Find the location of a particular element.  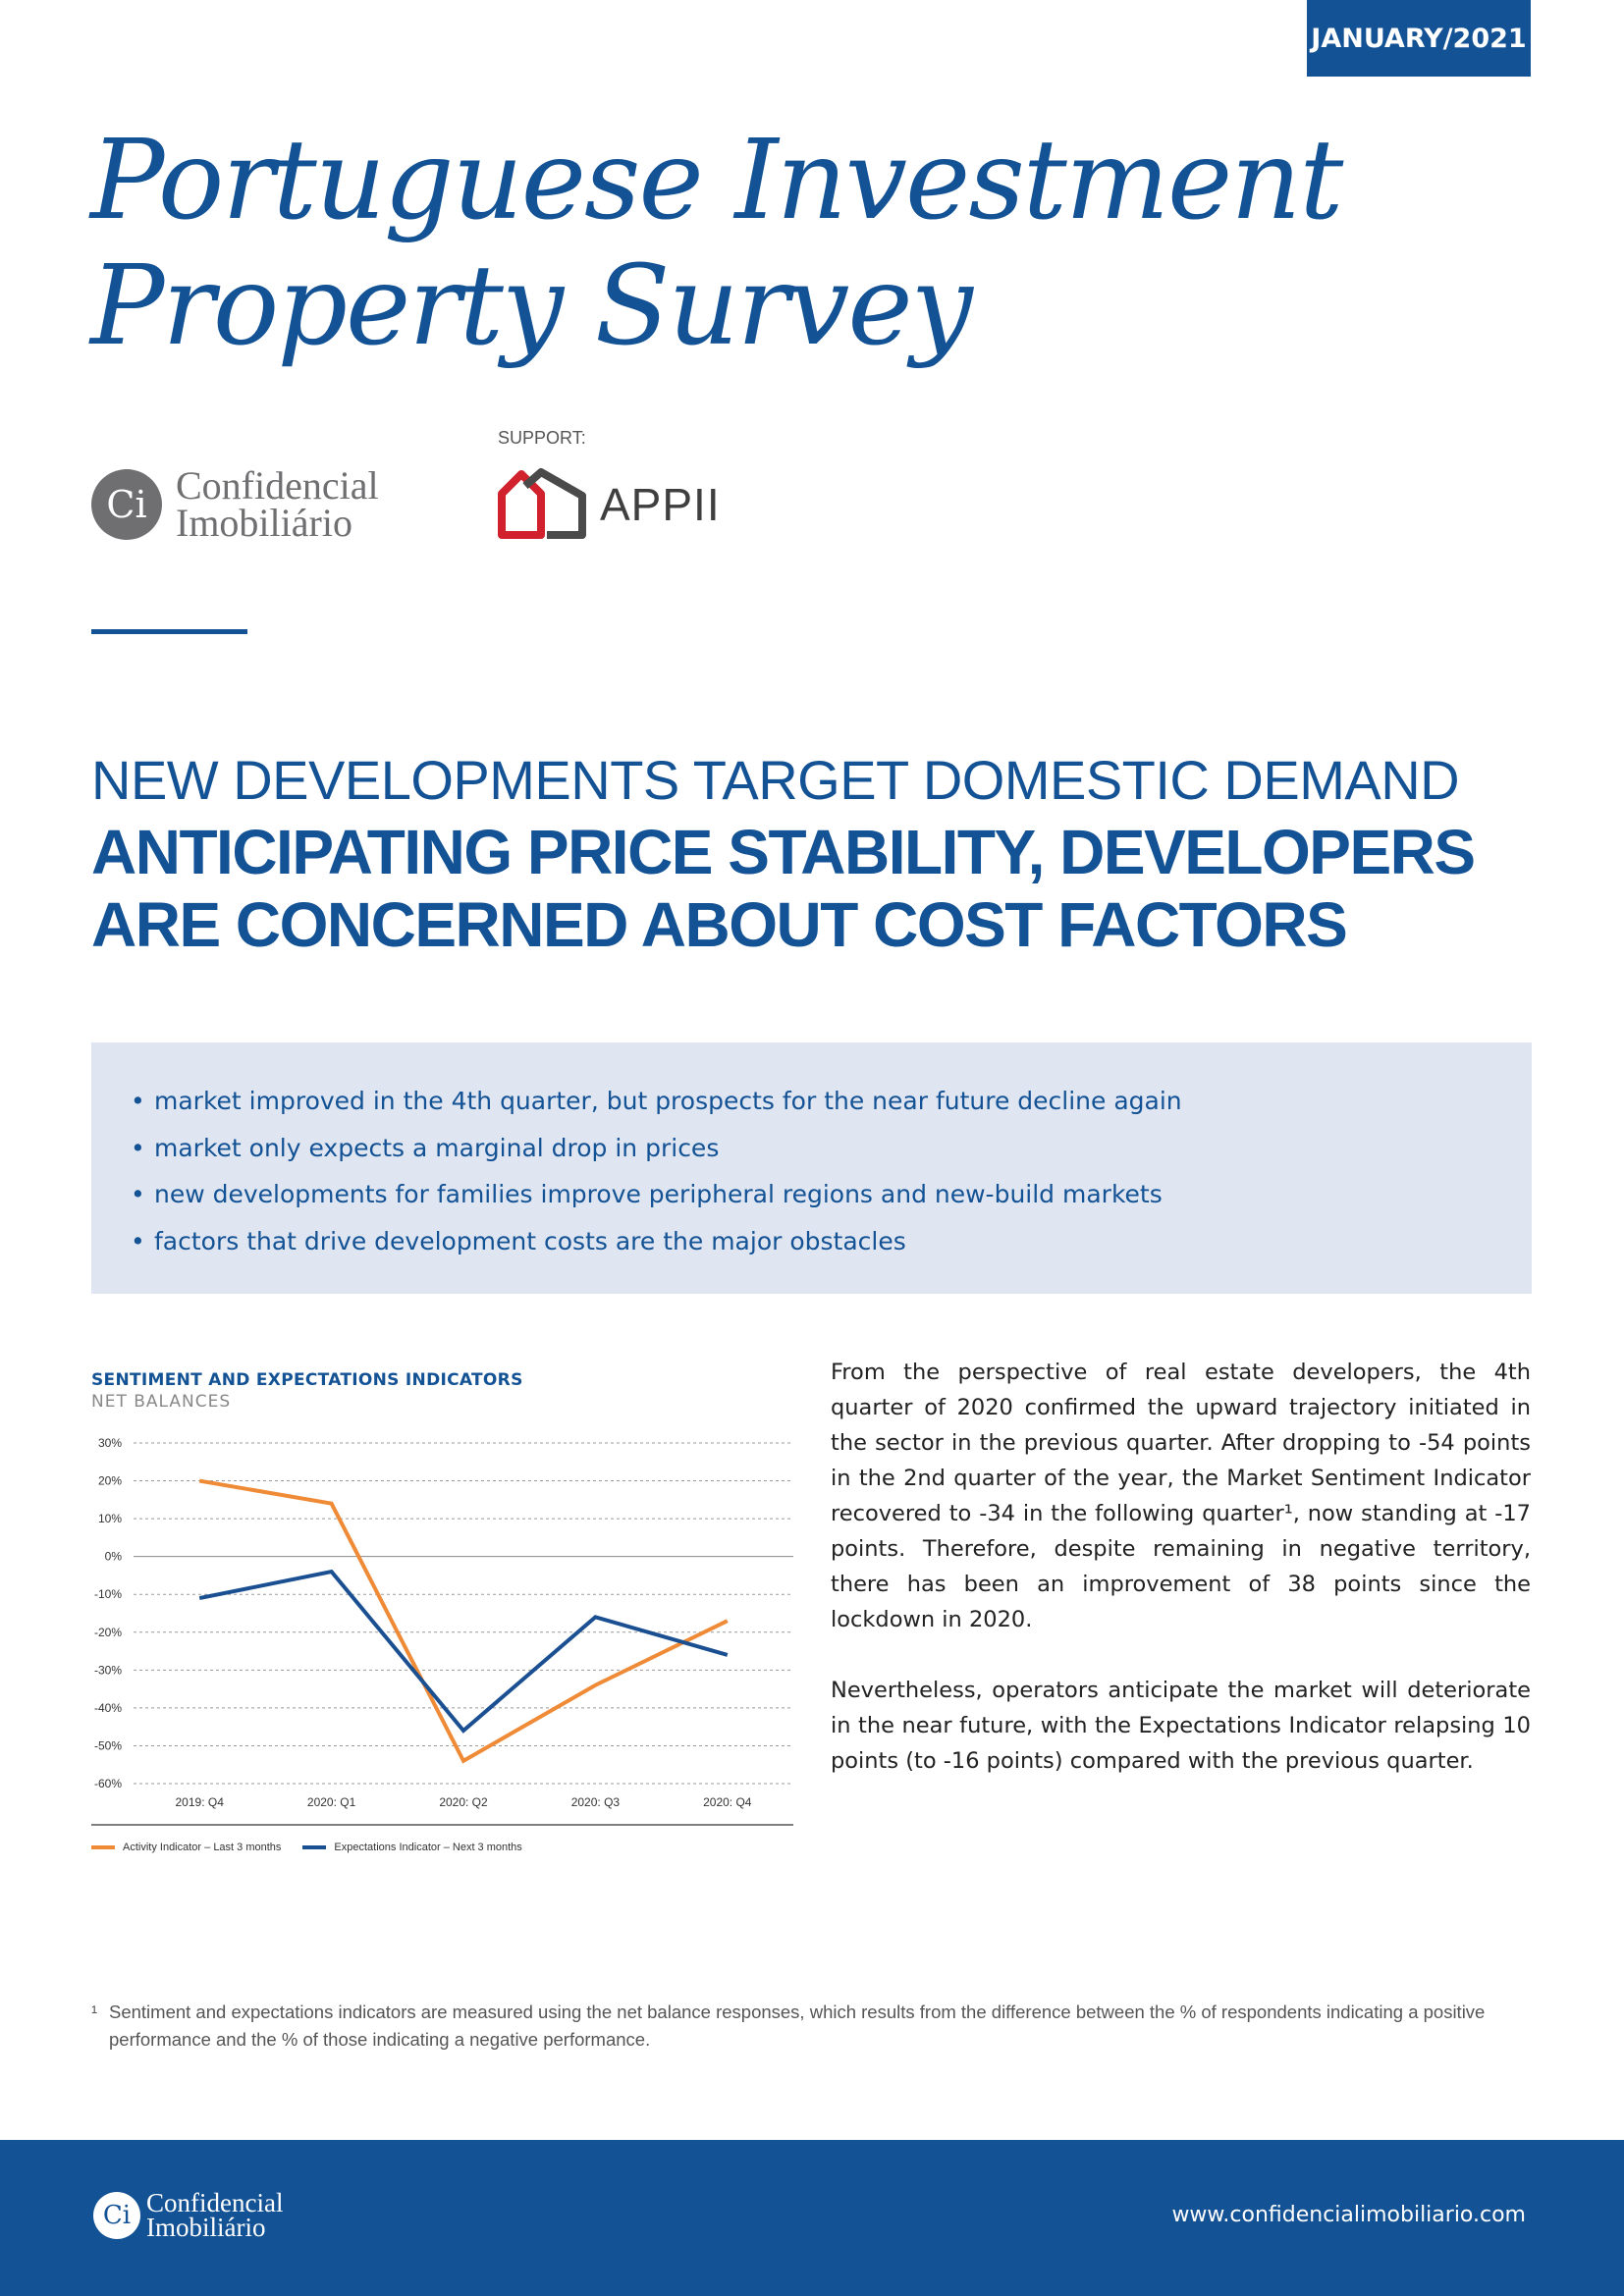

footer-logo-text: Confidencial Imobiliário is located at coordinates (215, 2215).